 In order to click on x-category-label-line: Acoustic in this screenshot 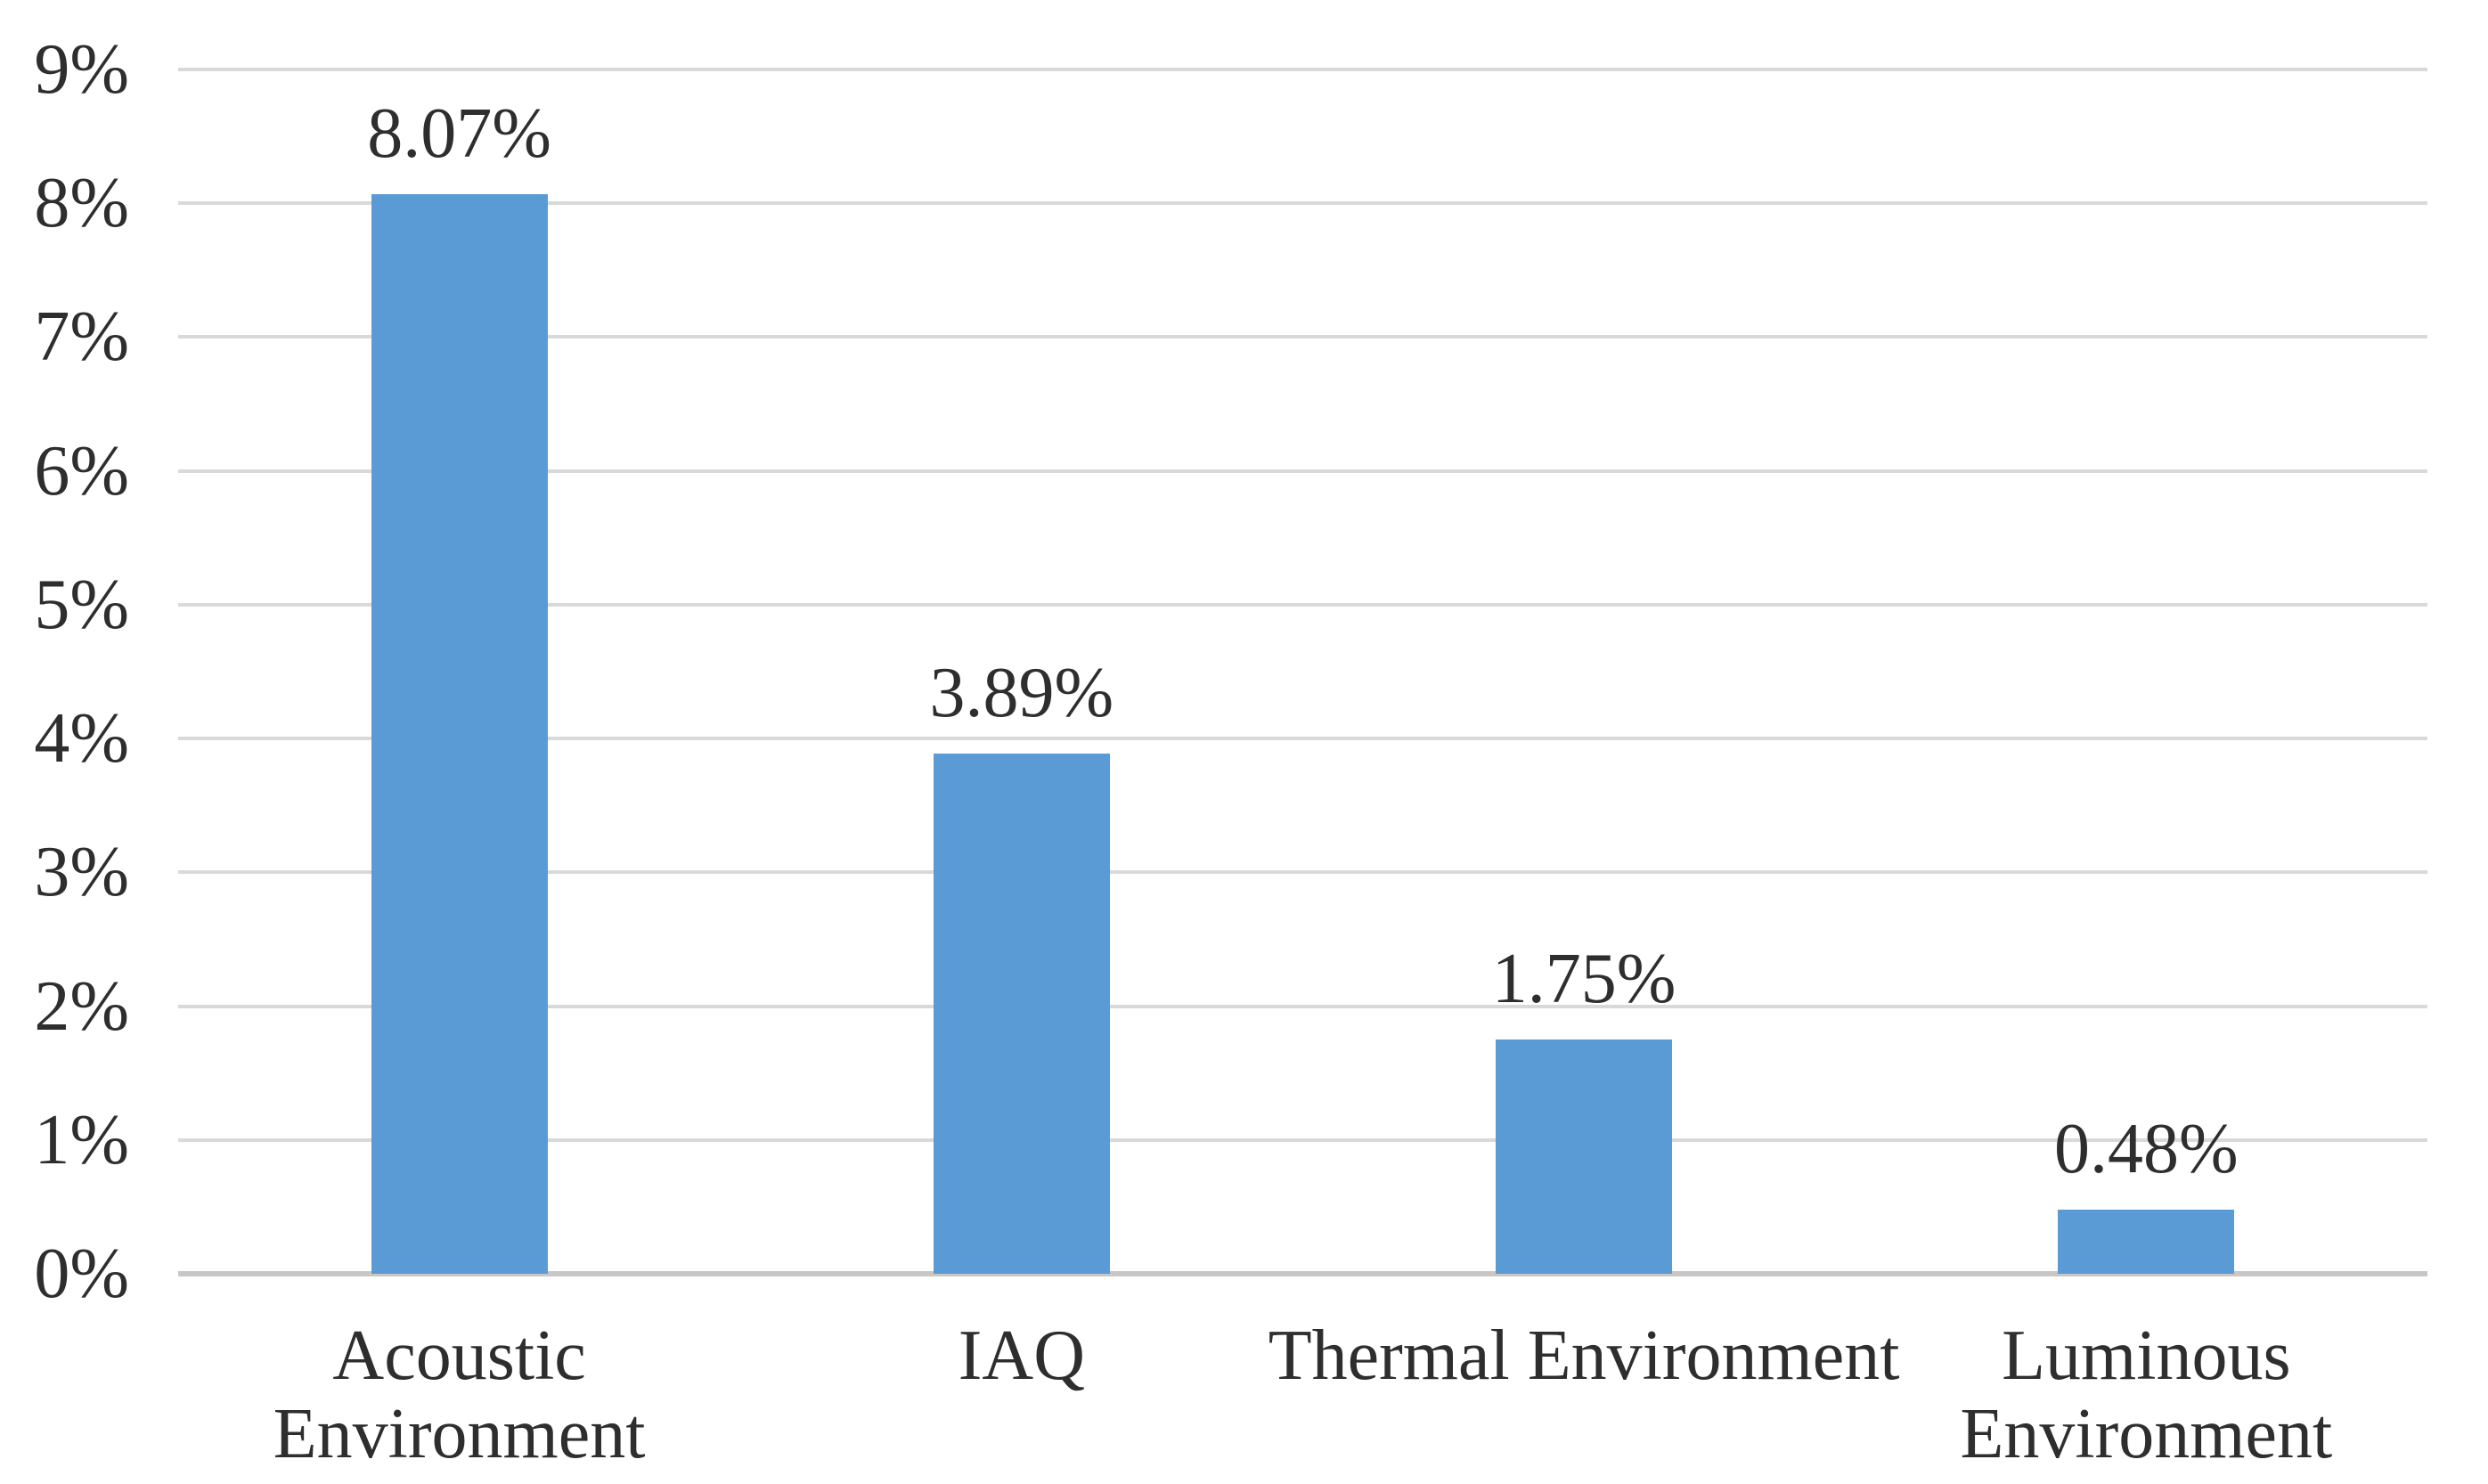, I will do `click(459, 1356)`.